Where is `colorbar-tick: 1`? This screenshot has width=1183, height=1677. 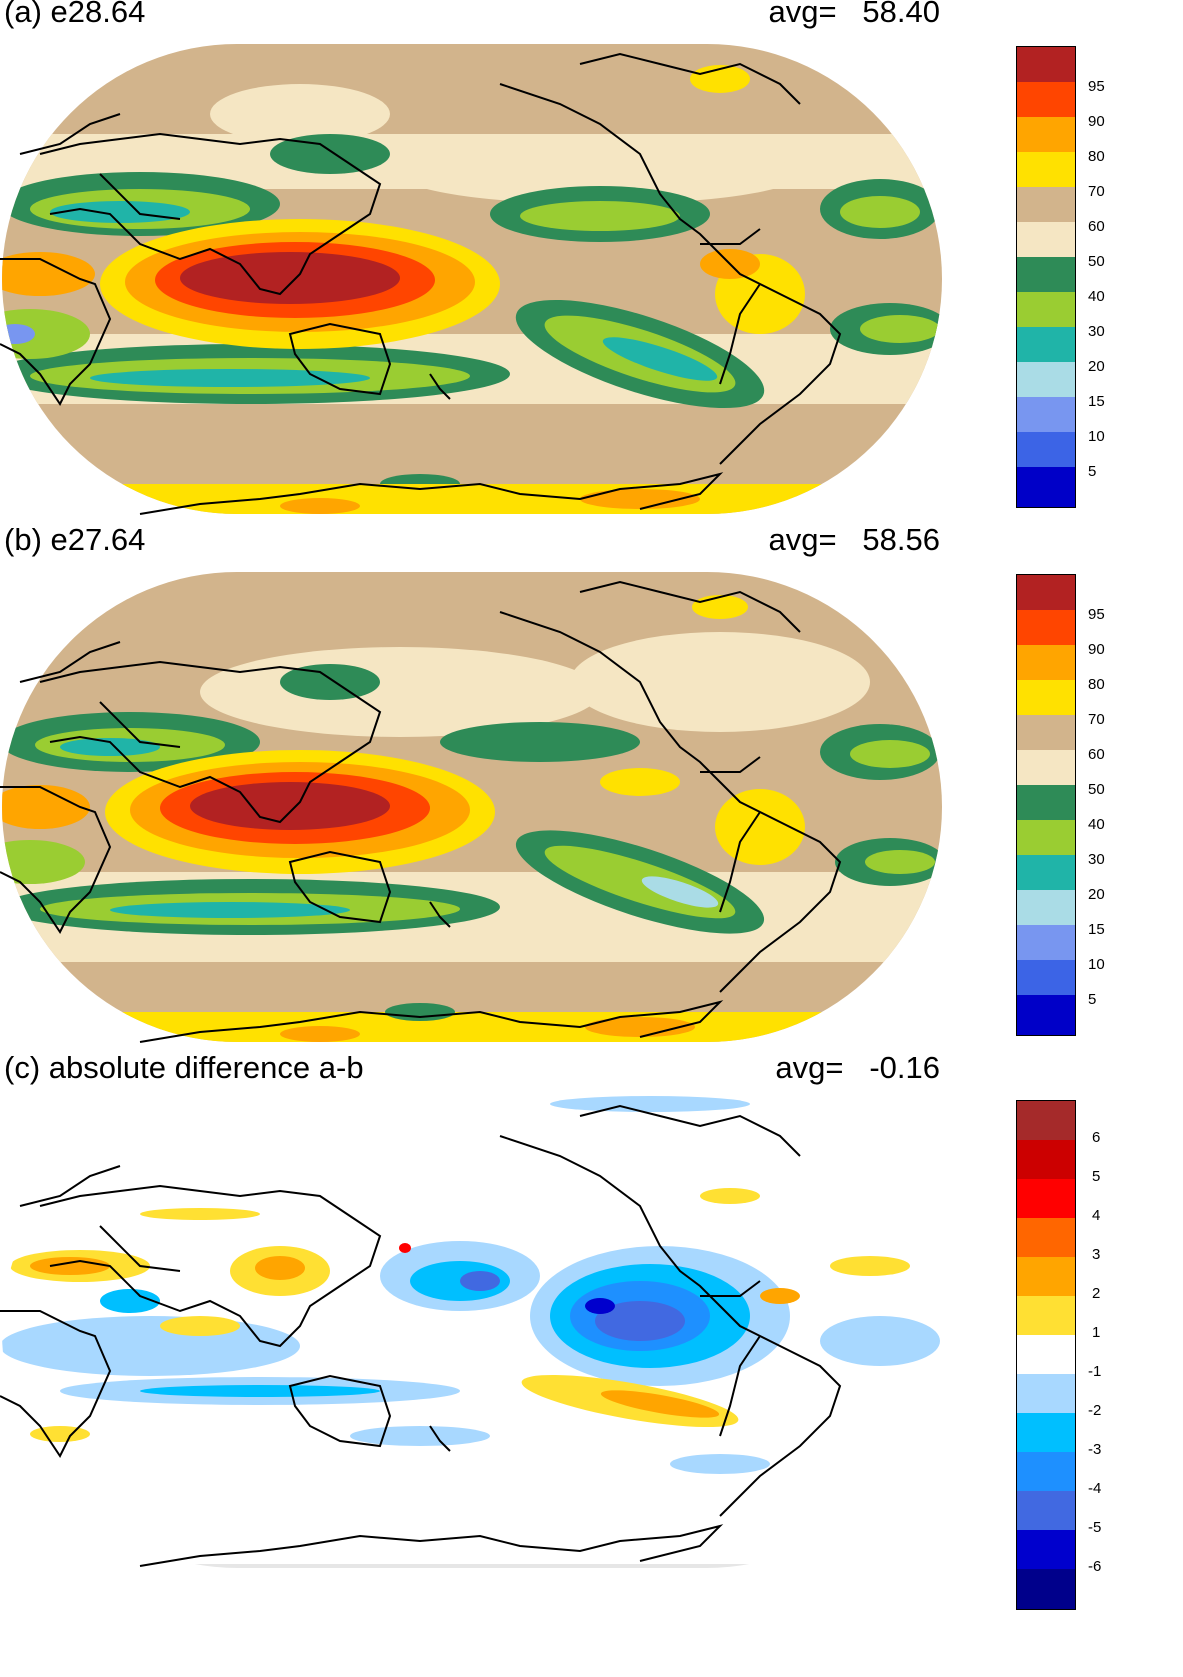 colorbar-tick: 1 is located at coordinates (1096, 1332).